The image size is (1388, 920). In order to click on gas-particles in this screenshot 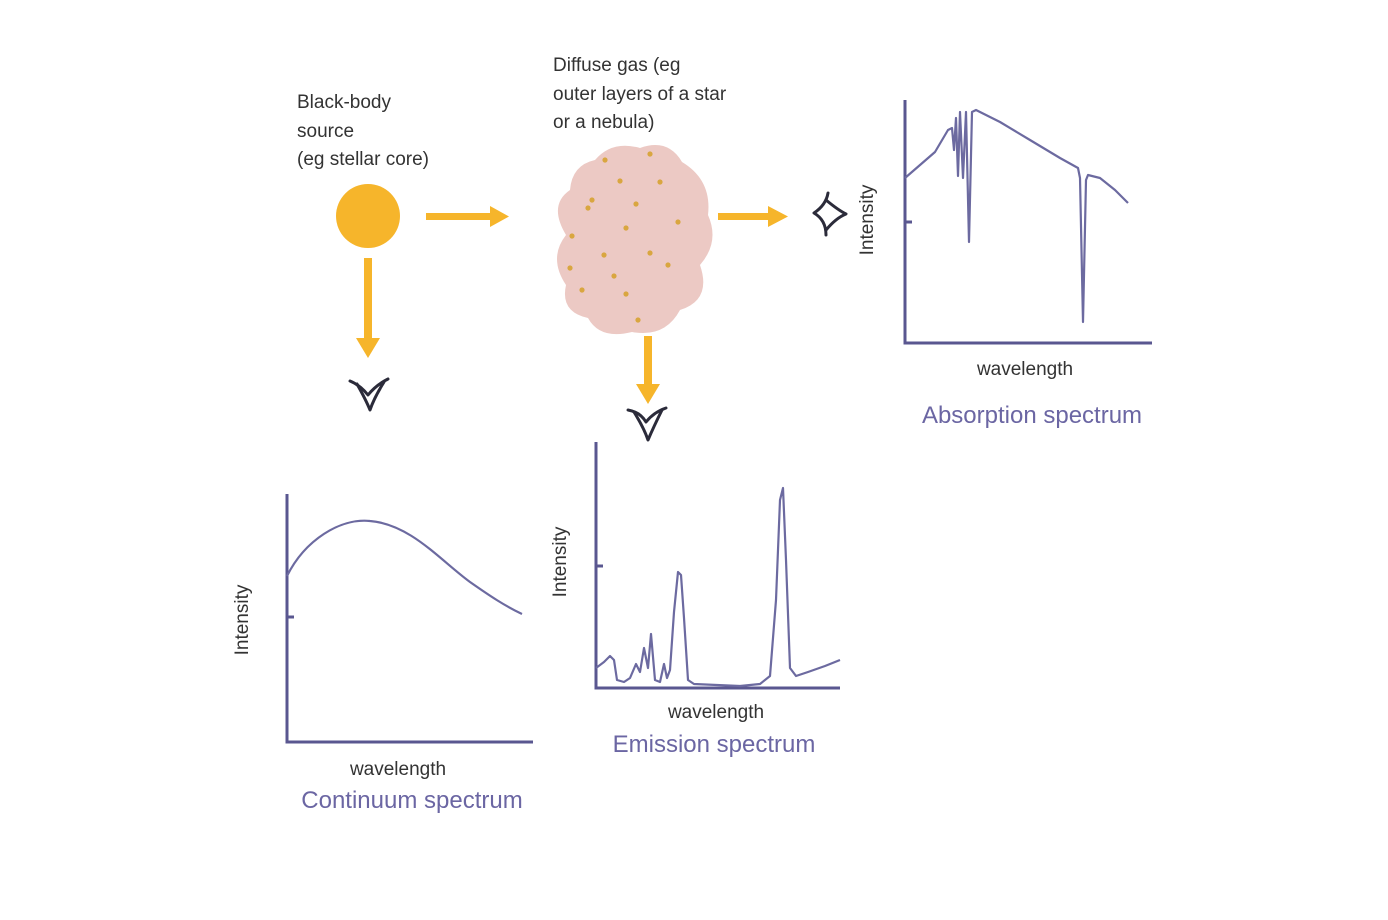, I will do `click(624, 237)`.